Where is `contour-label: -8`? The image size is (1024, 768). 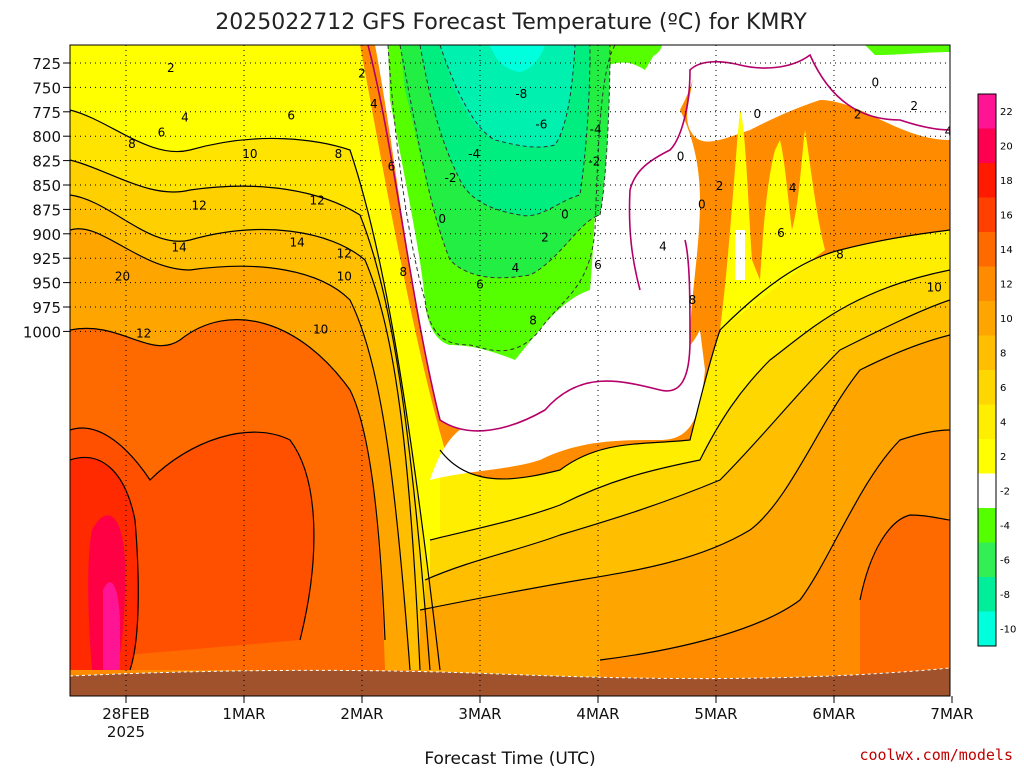
contour-label: -8 is located at coordinates (521, 94).